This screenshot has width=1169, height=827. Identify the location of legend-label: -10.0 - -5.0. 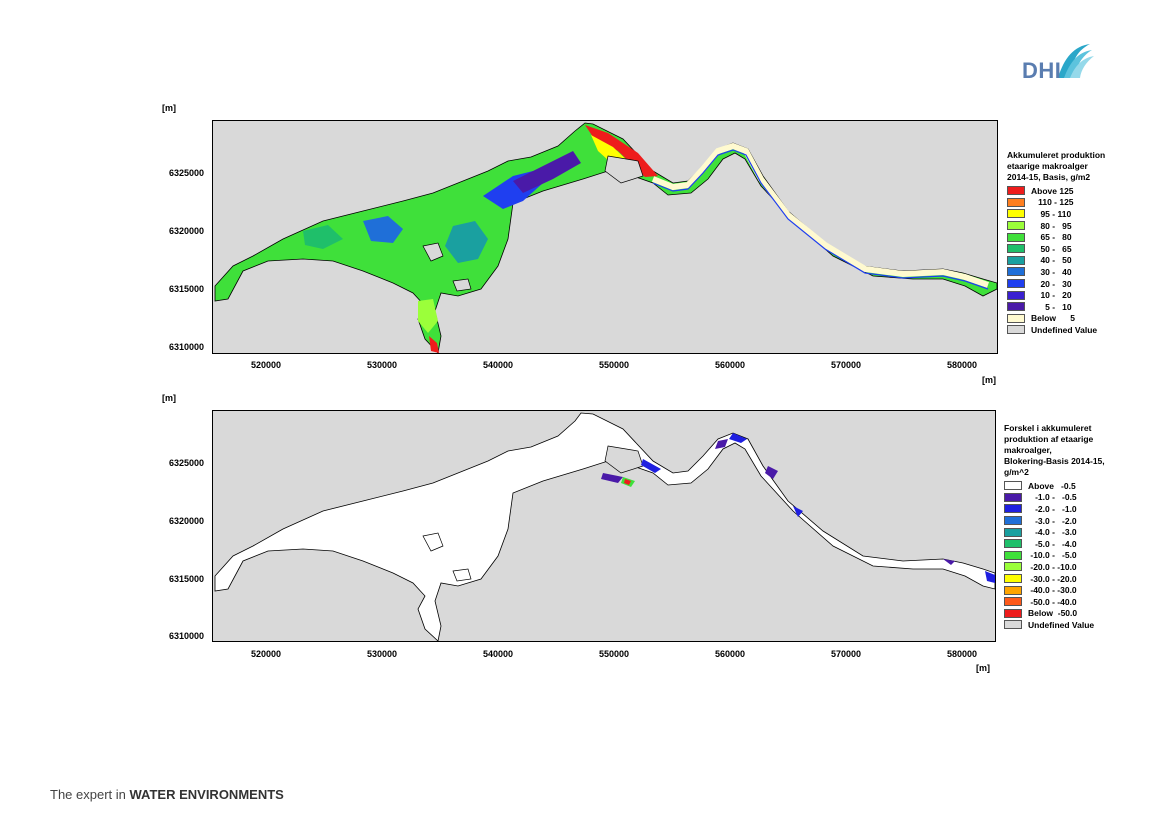
(1052, 555).